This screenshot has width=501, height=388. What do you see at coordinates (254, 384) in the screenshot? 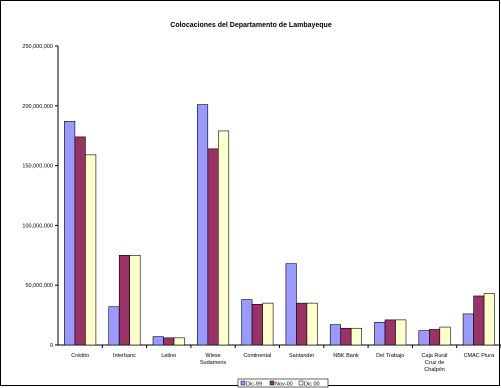
I see `legend-label: Dic-99` at bounding box center [254, 384].